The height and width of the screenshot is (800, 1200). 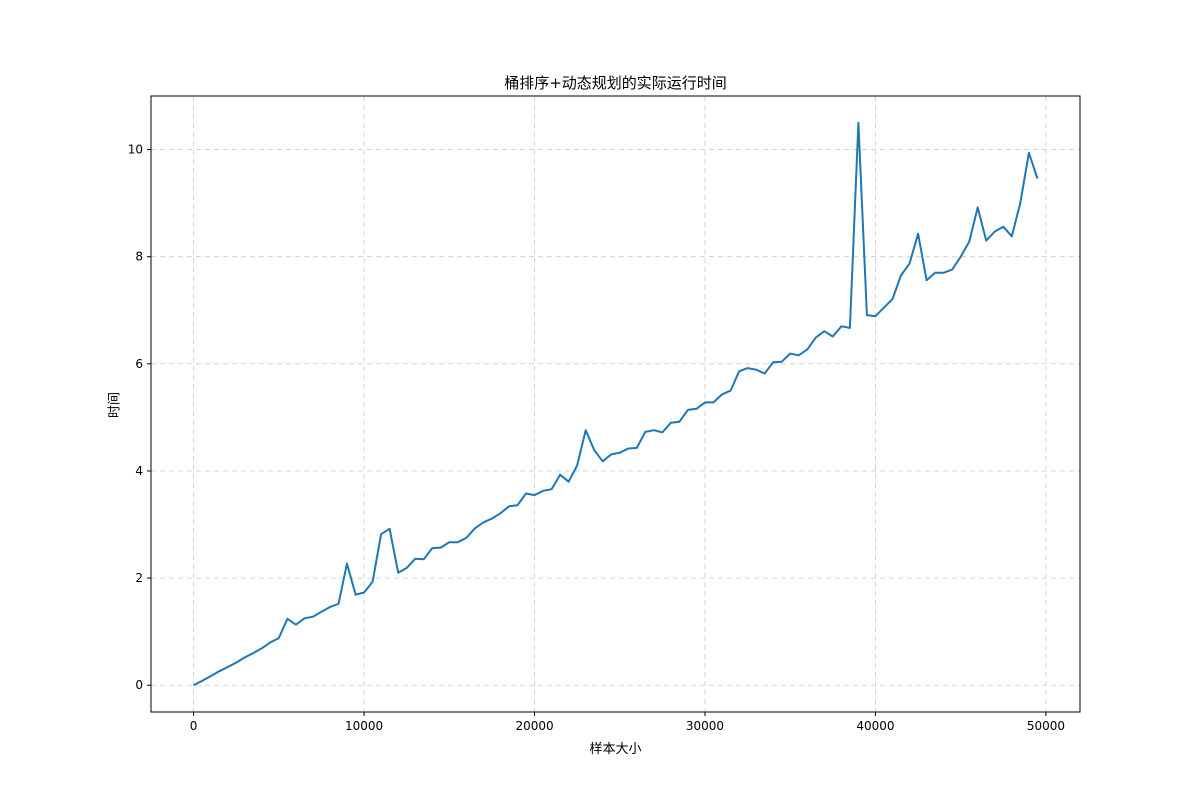 I want to click on chart-title: 桶排序+动态规划的实际运行时间, so click(x=615, y=83).